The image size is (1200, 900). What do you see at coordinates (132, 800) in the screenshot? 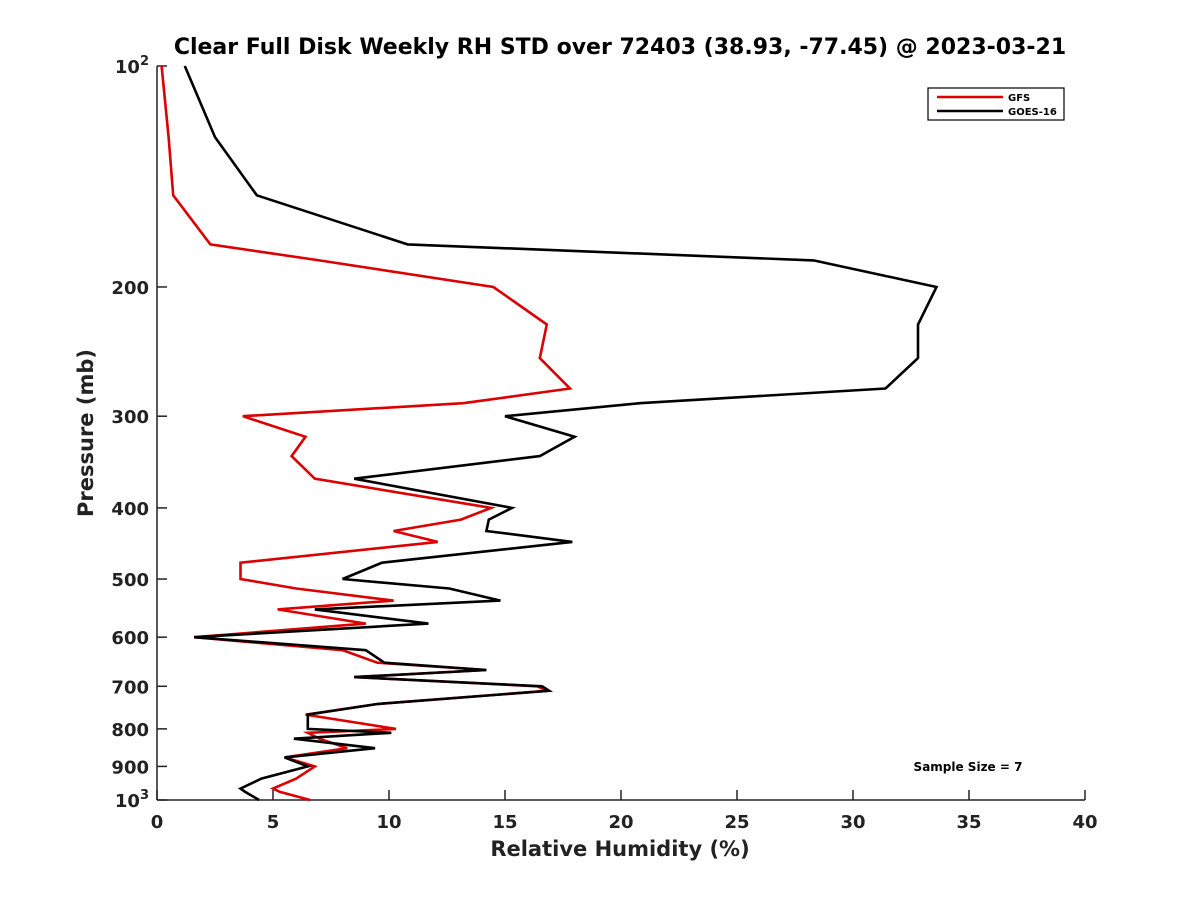
I see `y-tick-label: 10³` at bounding box center [132, 800].